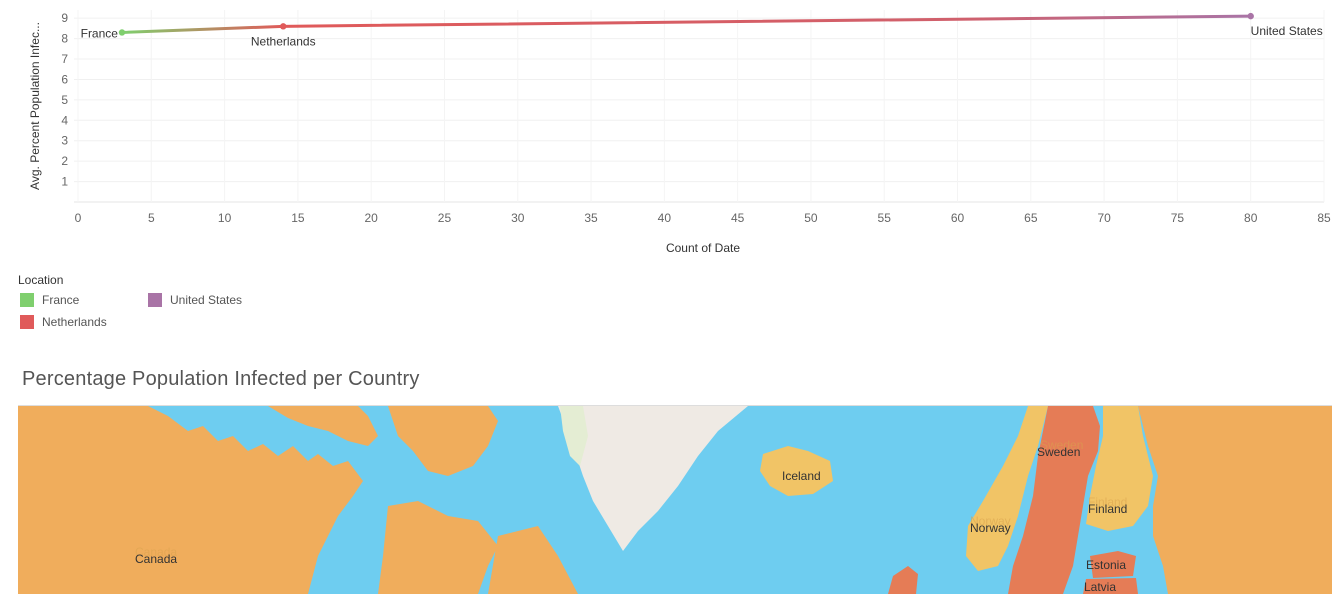  What do you see at coordinates (1324, 218) in the screenshot?
I see `x-tick-label: 85` at bounding box center [1324, 218].